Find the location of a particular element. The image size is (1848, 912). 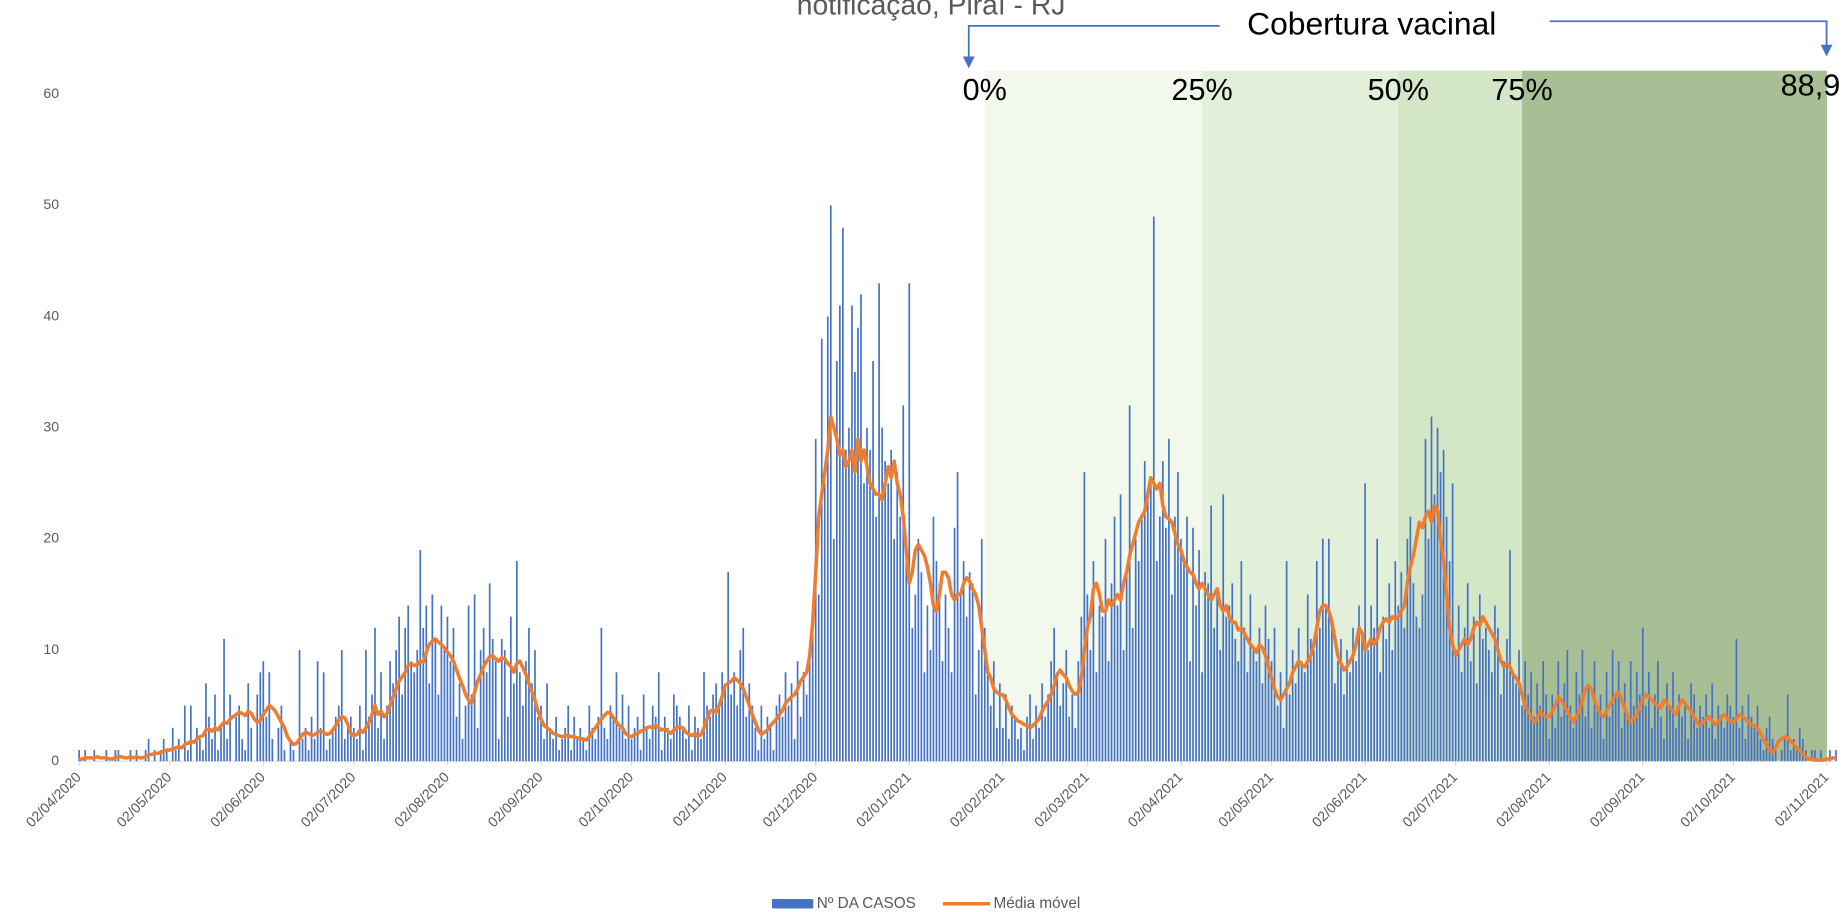

x-tick-label: 02/10/2021 is located at coordinates (1707, 799).